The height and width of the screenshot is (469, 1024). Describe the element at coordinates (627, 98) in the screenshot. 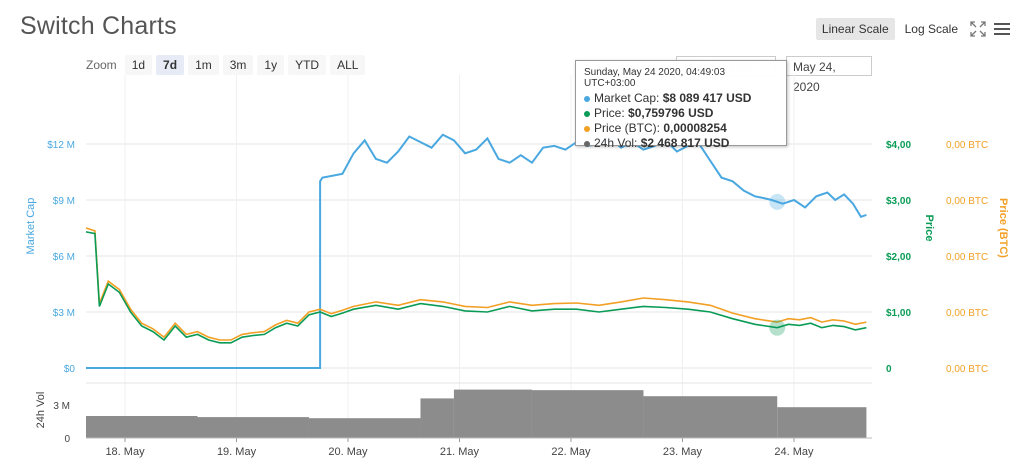

I see `tooltip-label: Market Cap:` at that location.